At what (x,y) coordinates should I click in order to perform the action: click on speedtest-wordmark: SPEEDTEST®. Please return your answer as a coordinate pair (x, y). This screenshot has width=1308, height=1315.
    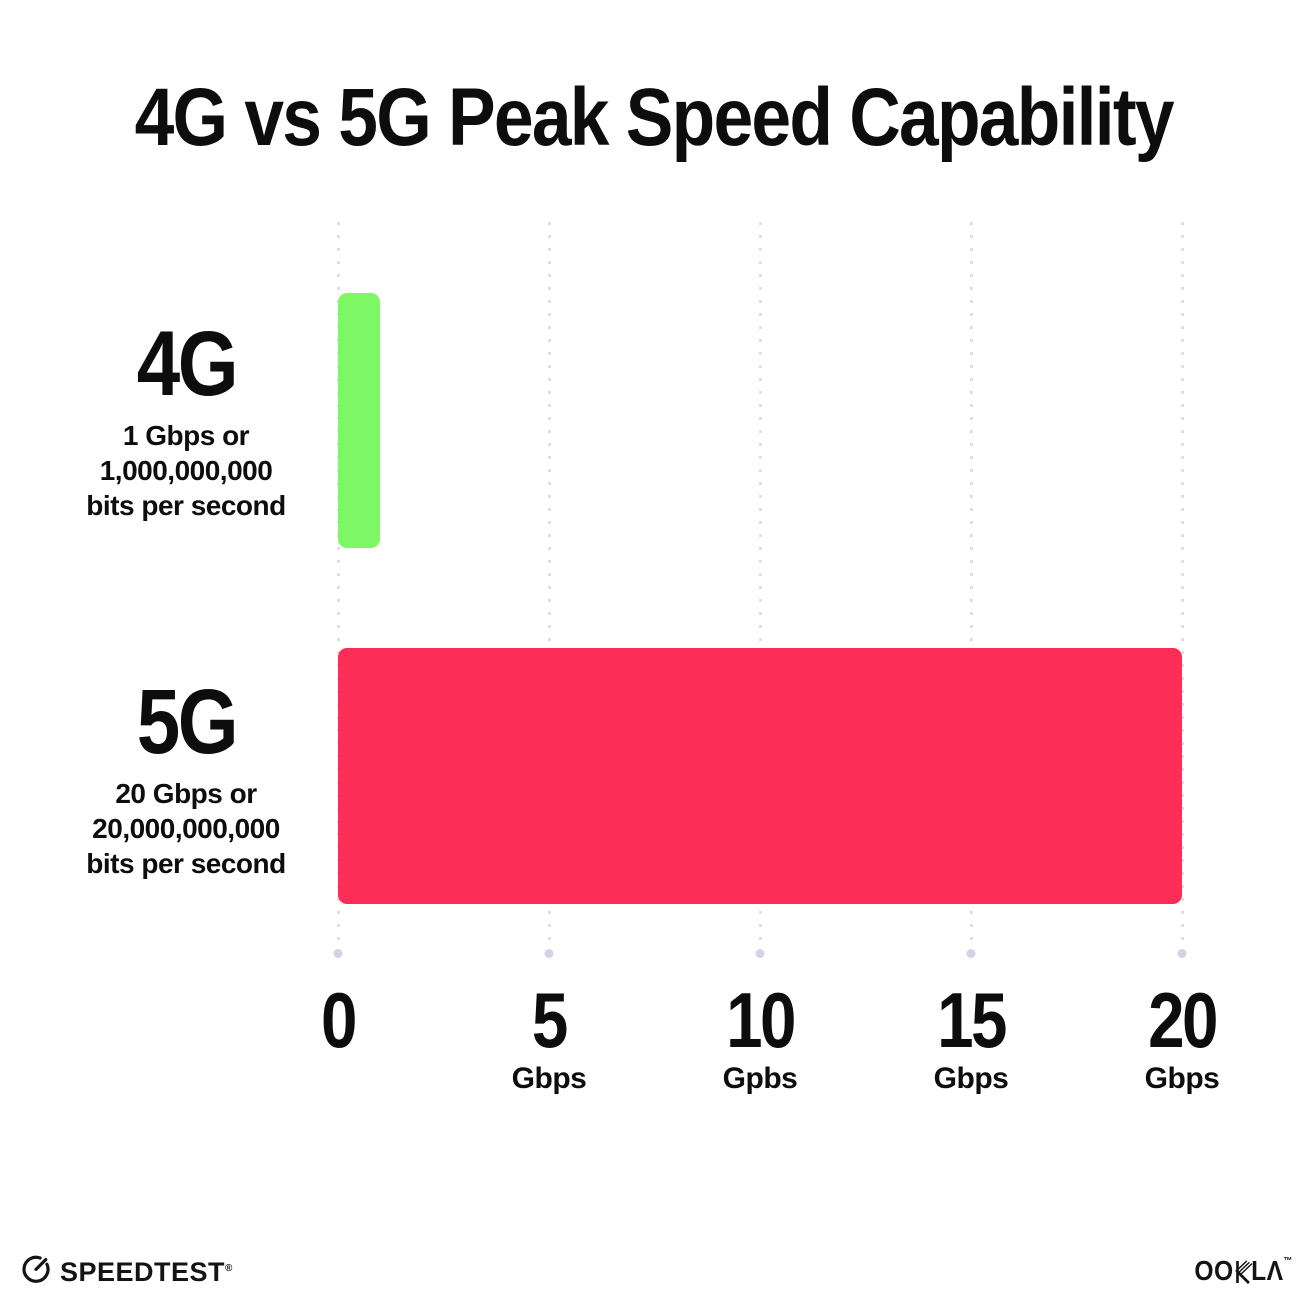
    Looking at the image, I should click on (146, 1272).